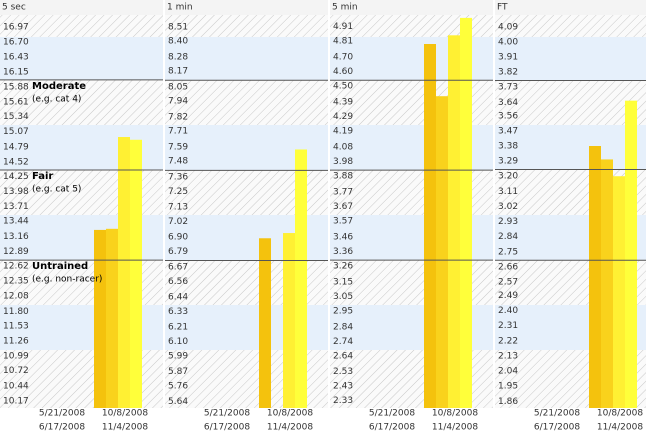  Describe the element at coordinates (508, 73) in the screenshot. I see `y-tick-label: 3.82` at that location.